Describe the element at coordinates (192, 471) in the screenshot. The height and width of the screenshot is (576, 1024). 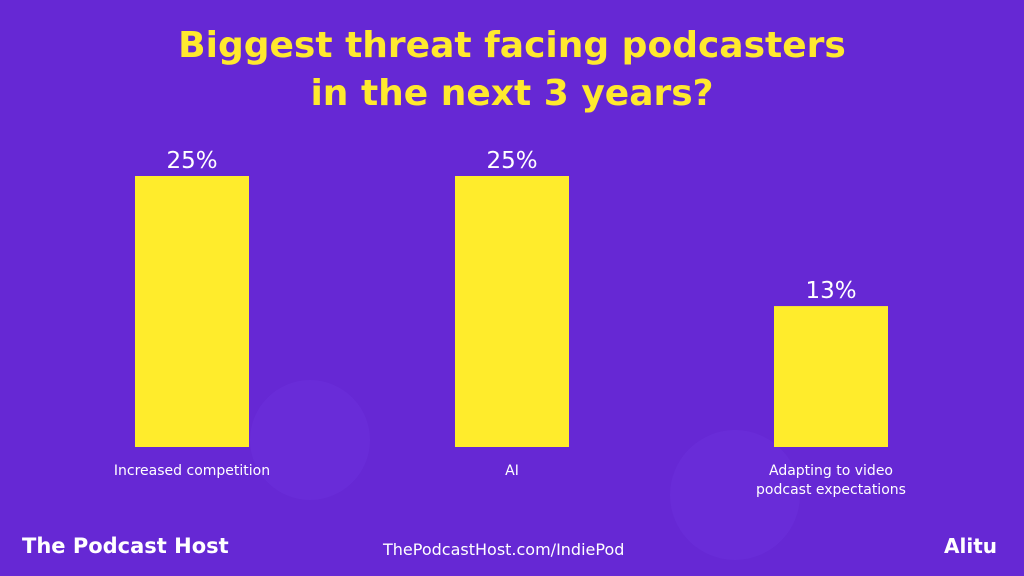
I see `category-label: Increased competition` at that location.